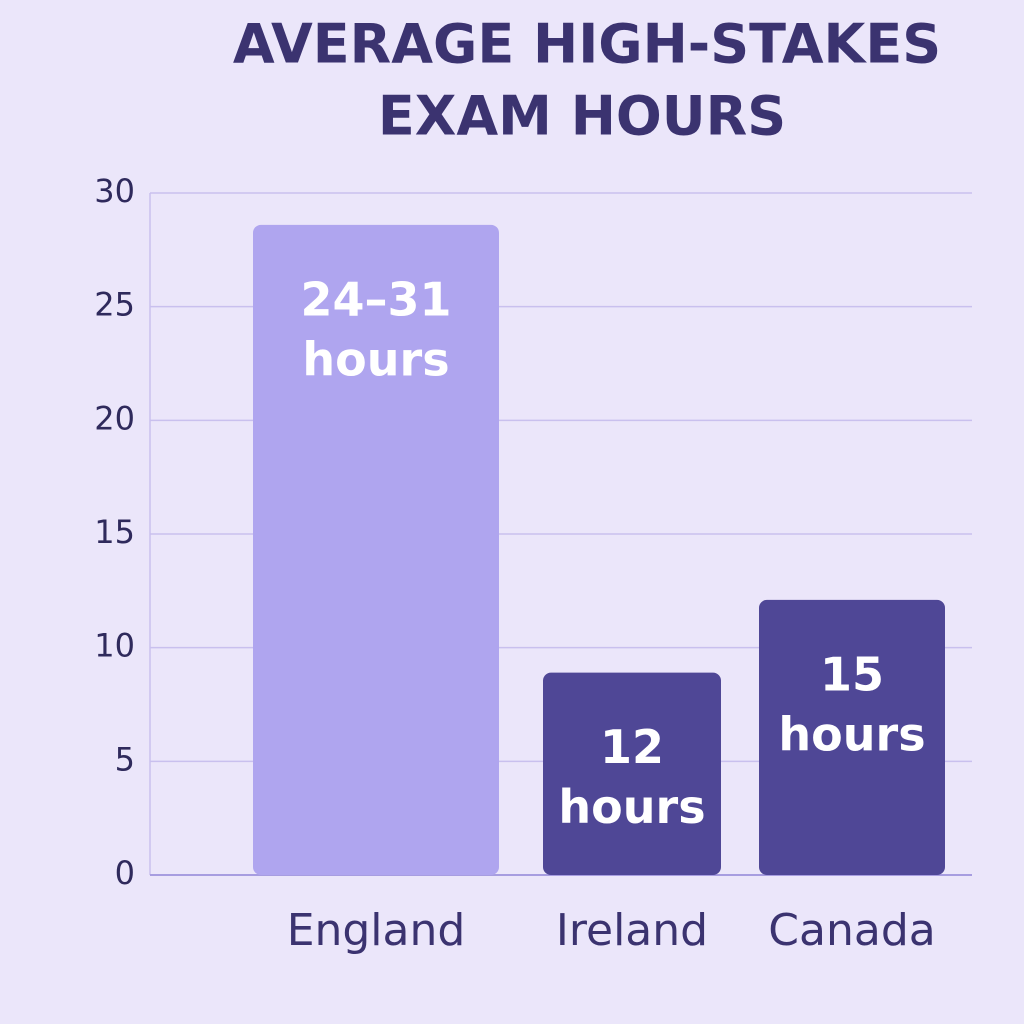  I want to click on x-tick-label: Ireland, so click(632, 930).